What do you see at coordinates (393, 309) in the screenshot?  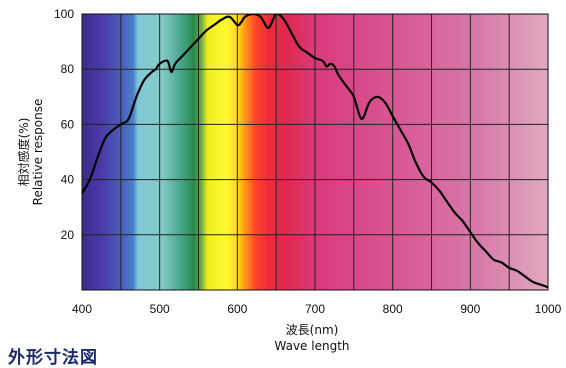 I see `x-tick-label: 800` at bounding box center [393, 309].